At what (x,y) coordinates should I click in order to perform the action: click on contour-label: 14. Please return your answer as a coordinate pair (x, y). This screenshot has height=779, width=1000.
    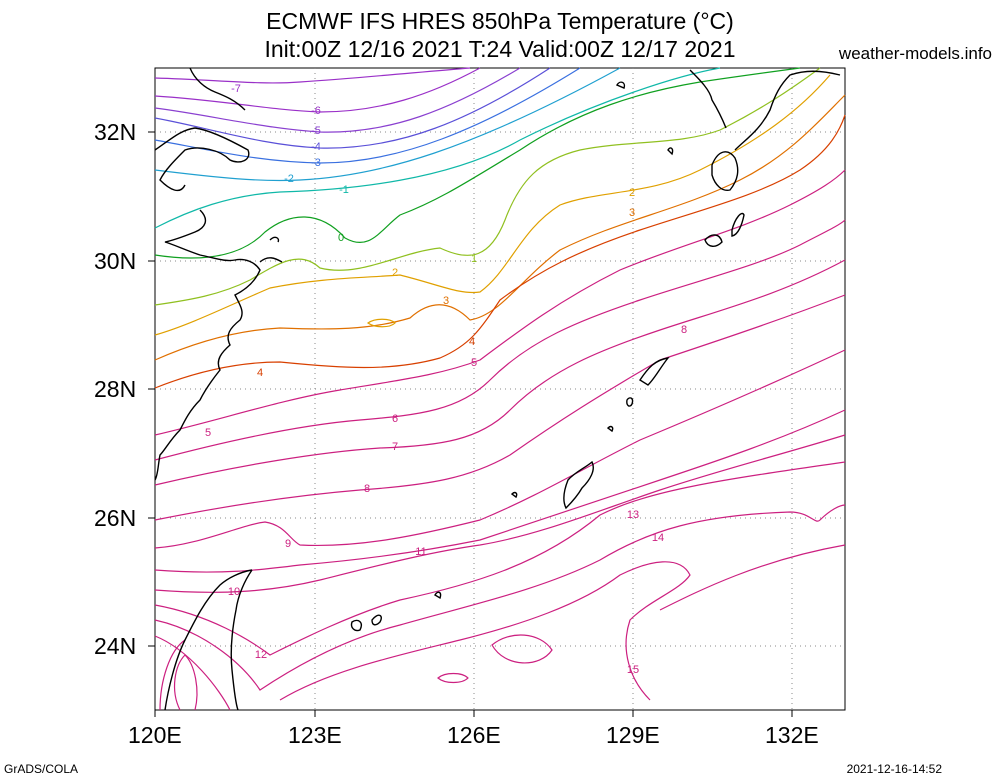
    Looking at the image, I should click on (658, 538).